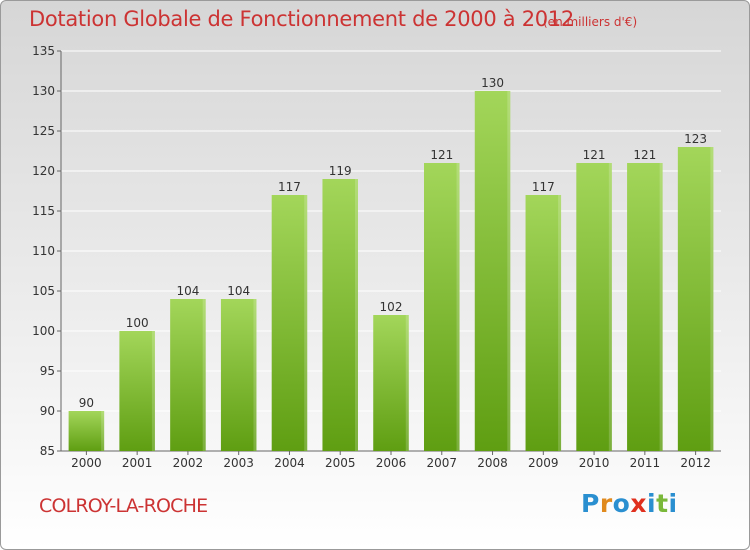 The image size is (750, 550). What do you see at coordinates (43, 131) in the screenshot?
I see `y-tick-label: 125` at bounding box center [43, 131].